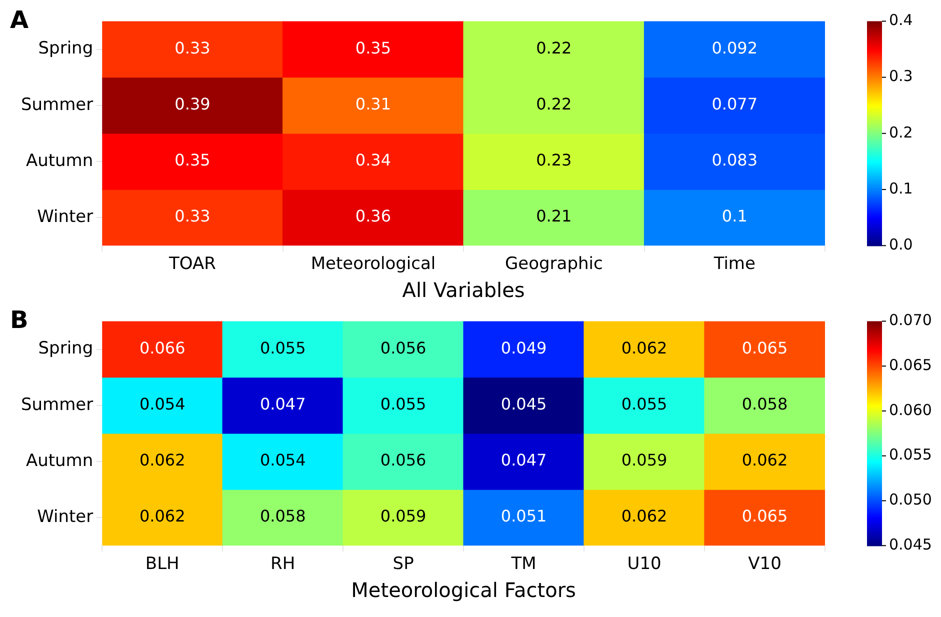 The height and width of the screenshot is (617, 941). What do you see at coordinates (373, 104) in the screenshot?
I see `data-label: 0.31` at bounding box center [373, 104].